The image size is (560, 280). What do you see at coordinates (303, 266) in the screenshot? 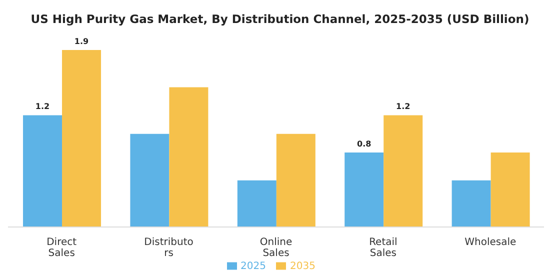
I see `legend-label: 2035` at bounding box center [303, 266].